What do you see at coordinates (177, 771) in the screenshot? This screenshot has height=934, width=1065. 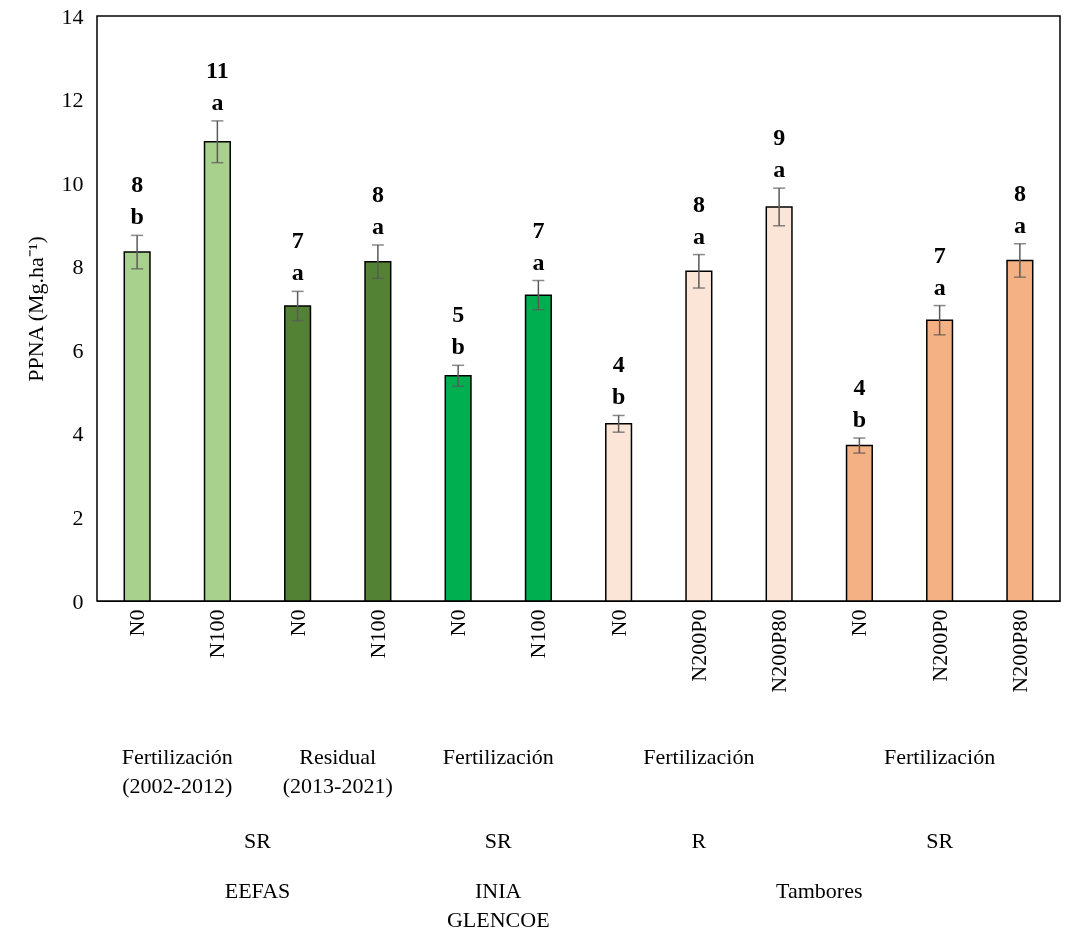 I see `text: Fertilización (2002-2012)` at bounding box center [177, 771].